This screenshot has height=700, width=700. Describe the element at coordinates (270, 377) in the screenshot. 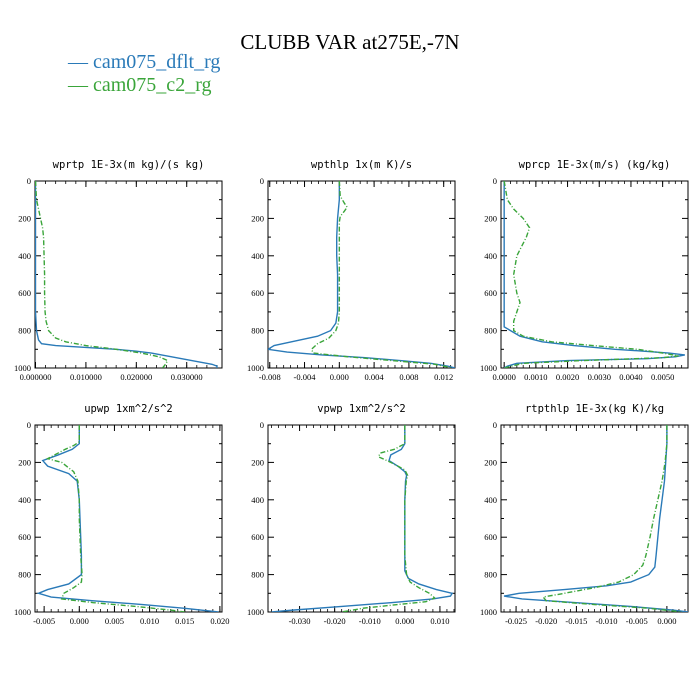

I see `x-tick-label: -0.008` at that location.